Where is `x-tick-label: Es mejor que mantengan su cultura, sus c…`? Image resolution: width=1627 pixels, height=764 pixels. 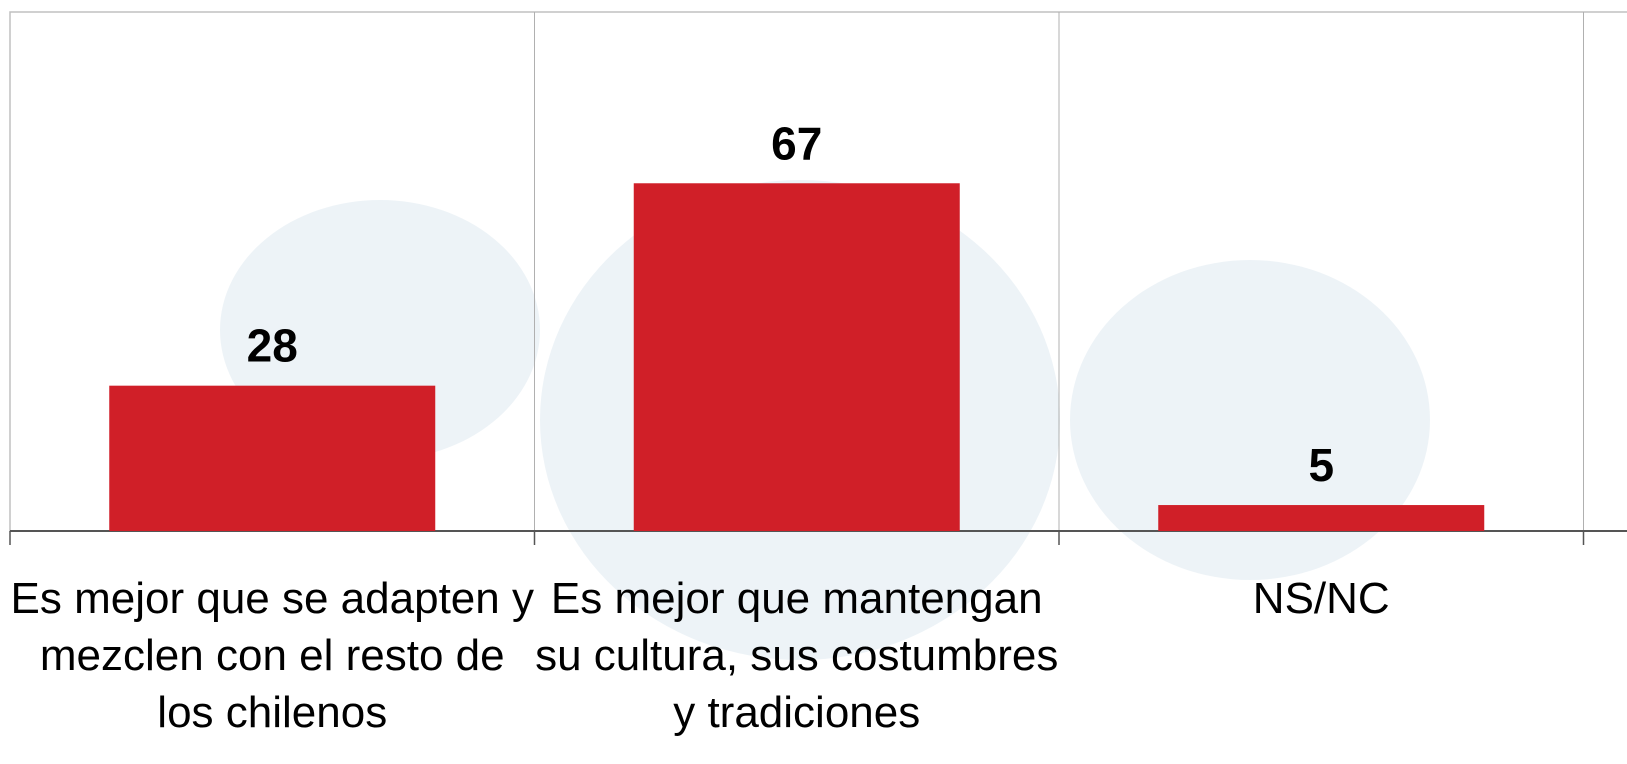 x-tick-label: Es mejor que mantengan su cultura, sus c… is located at coordinates (797, 655).